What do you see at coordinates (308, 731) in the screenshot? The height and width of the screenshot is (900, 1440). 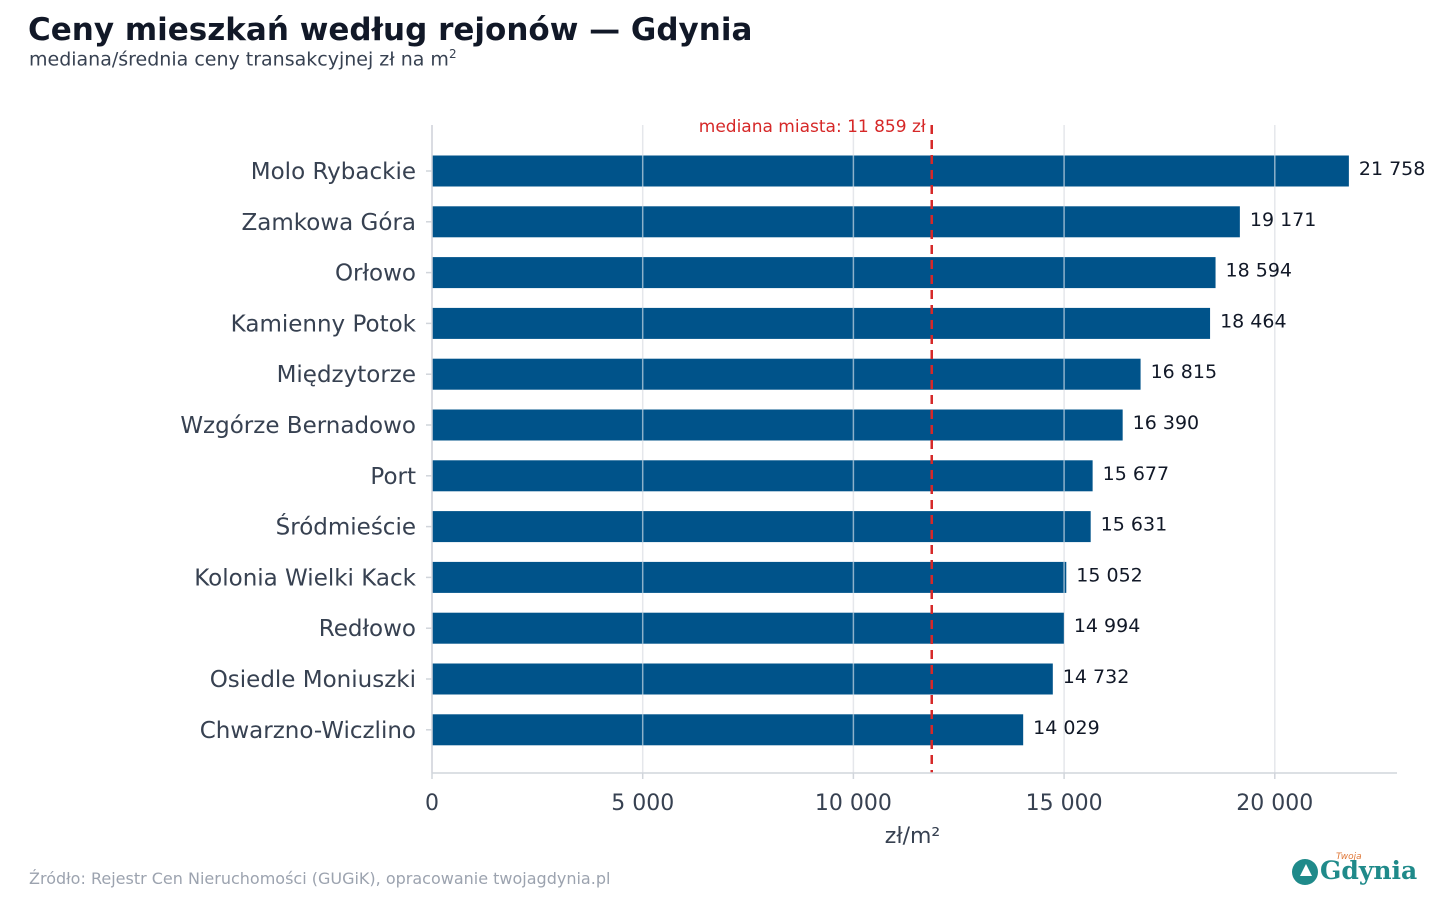 I see `category-label: Chwarzno-Wiczlino` at bounding box center [308, 731].